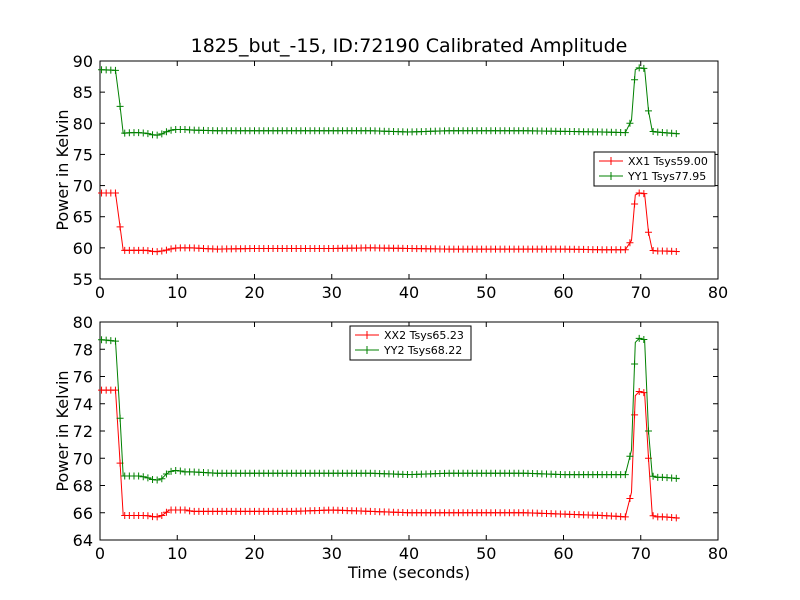 Image resolution: width=800 pixels, height=600 pixels. Describe the element at coordinates (422, 350) in the screenshot. I see `legend-label: YY2 Tsys68.22` at that location.